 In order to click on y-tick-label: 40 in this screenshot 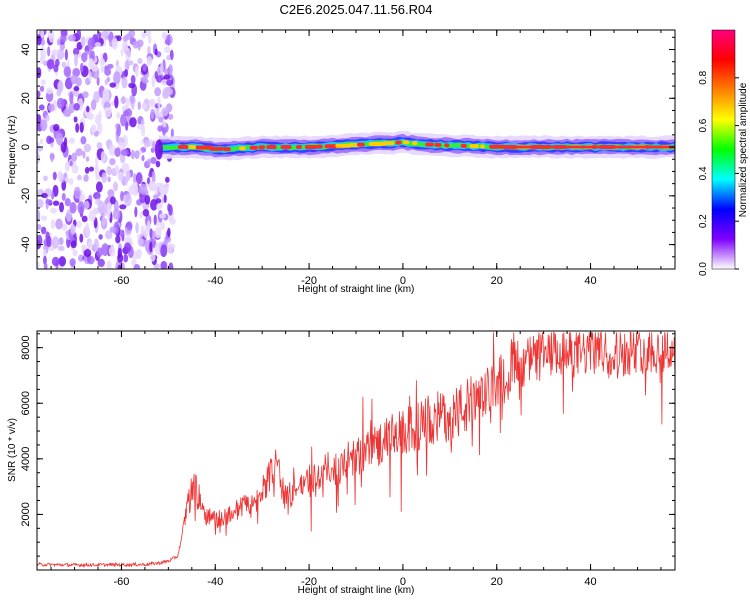, I will do `click(26, 49)`.